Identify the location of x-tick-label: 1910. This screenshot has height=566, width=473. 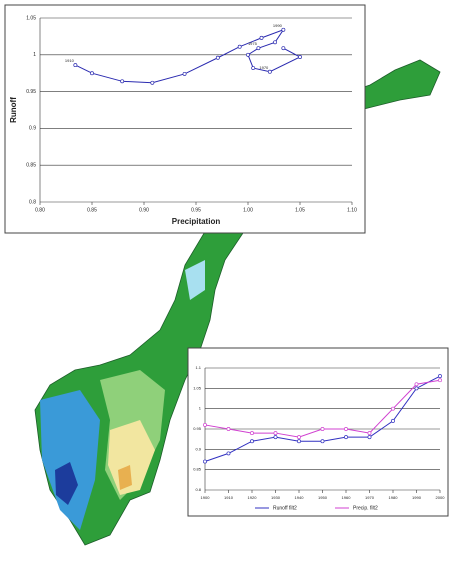
(229, 497).